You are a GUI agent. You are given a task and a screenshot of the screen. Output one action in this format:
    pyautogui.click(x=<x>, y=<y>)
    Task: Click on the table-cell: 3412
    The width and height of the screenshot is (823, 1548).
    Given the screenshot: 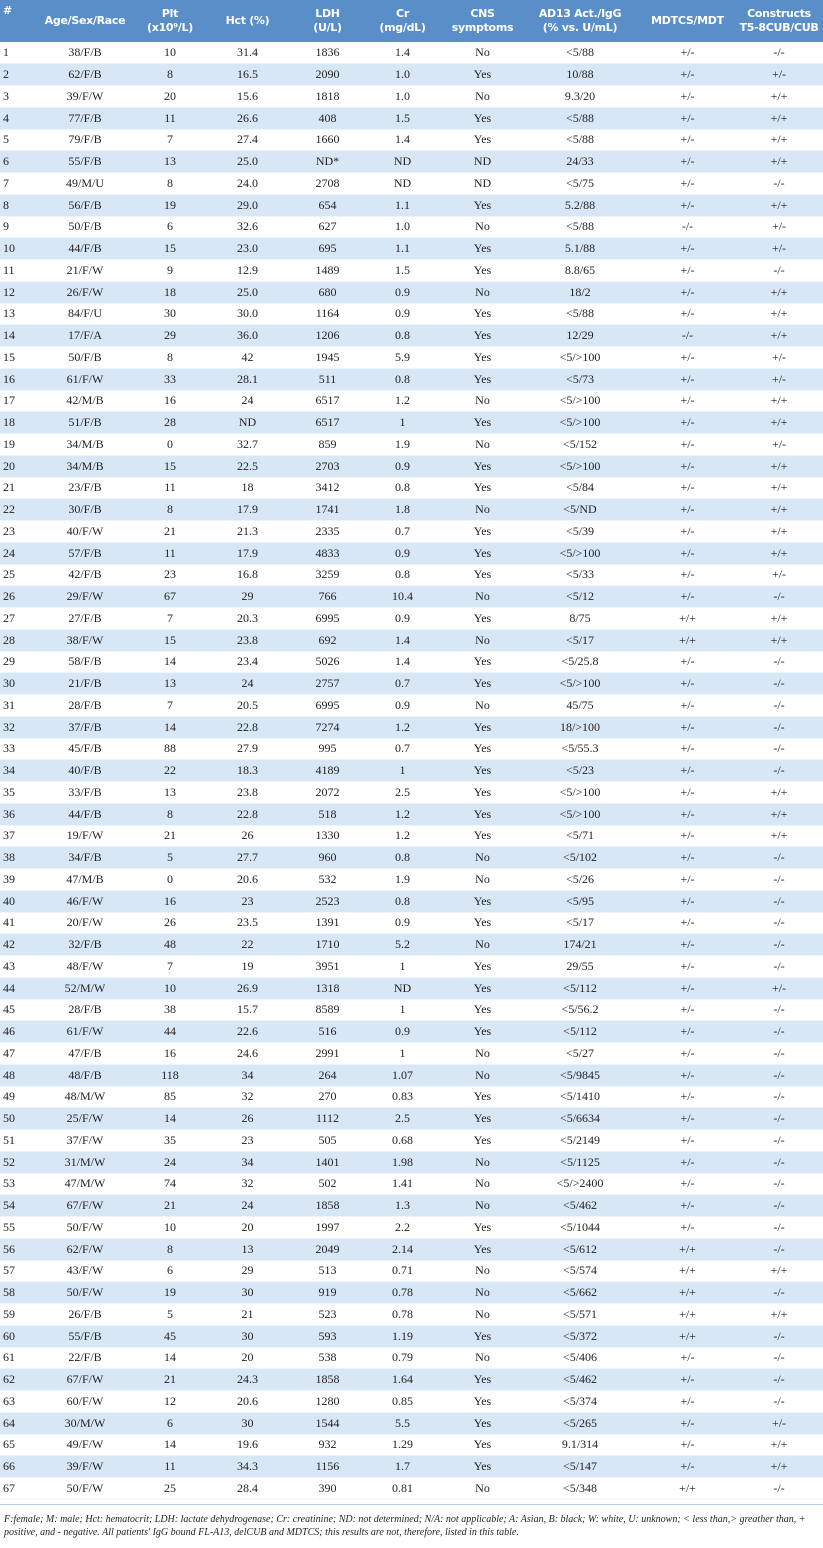 What is the action you would take?
    pyautogui.click(x=327, y=488)
    